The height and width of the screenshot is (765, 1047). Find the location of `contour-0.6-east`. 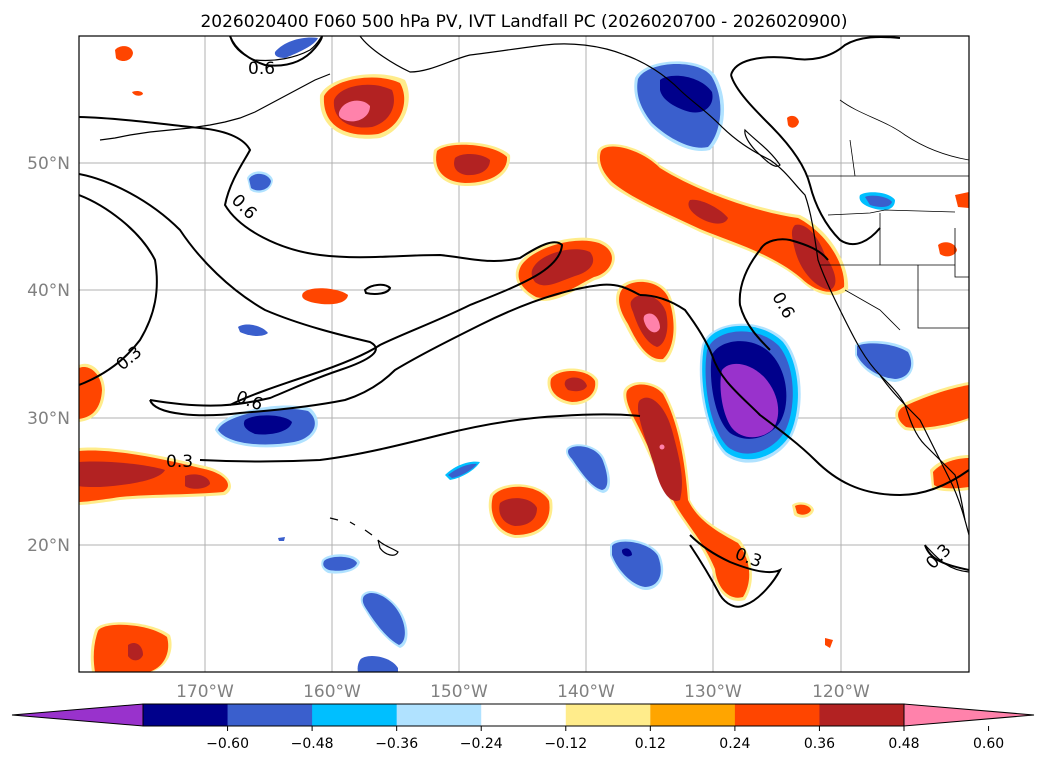

contour-0.6-east is located at coordinates (754, 300).